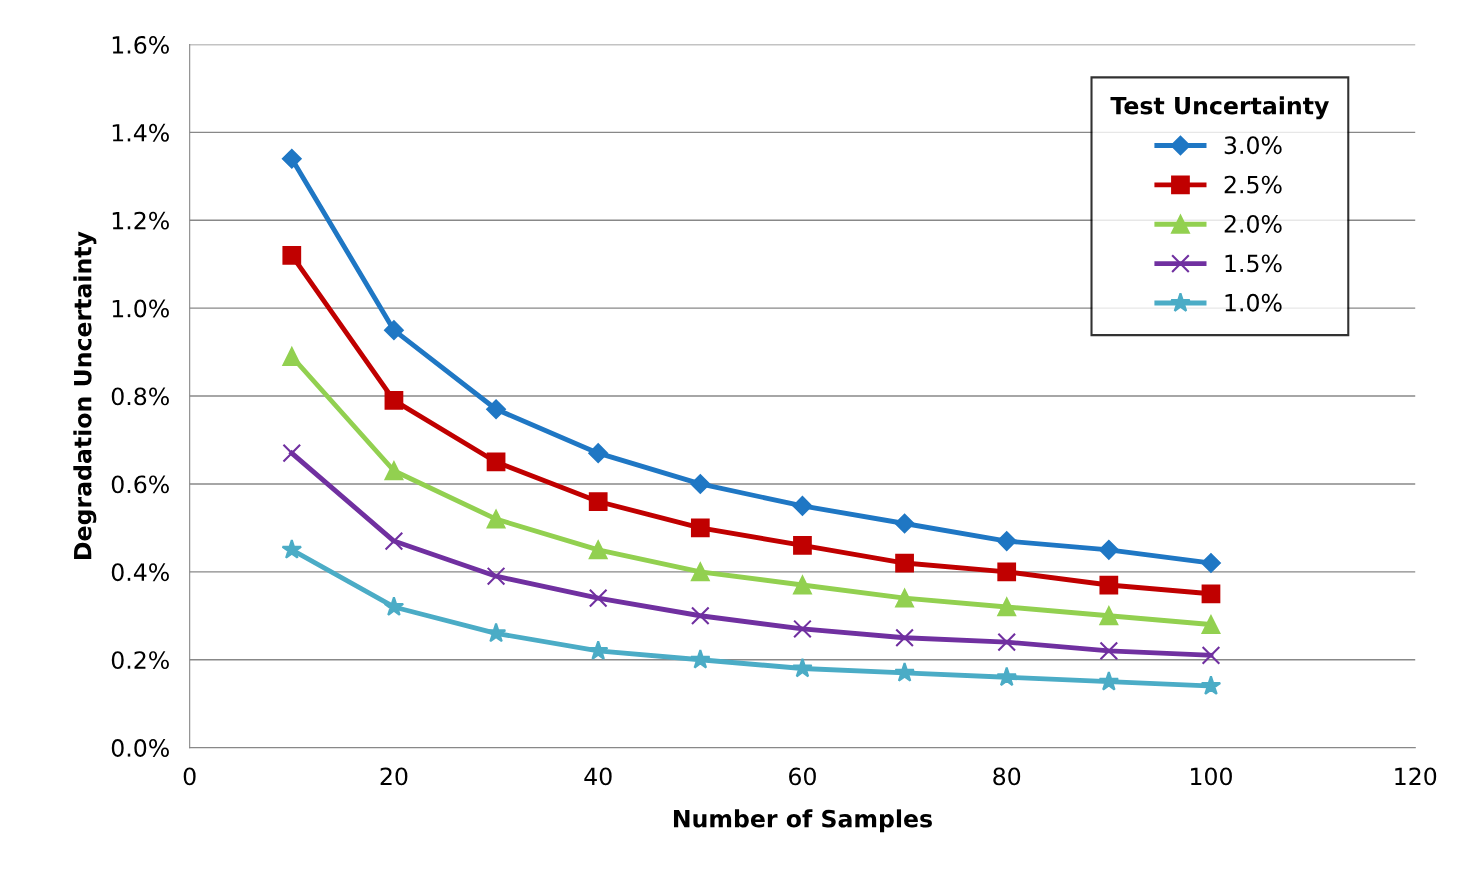 The height and width of the screenshot is (890, 1459). What do you see at coordinates (140, 308) in the screenshot?
I see `y-tick-label: 1.0%` at bounding box center [140, 308].